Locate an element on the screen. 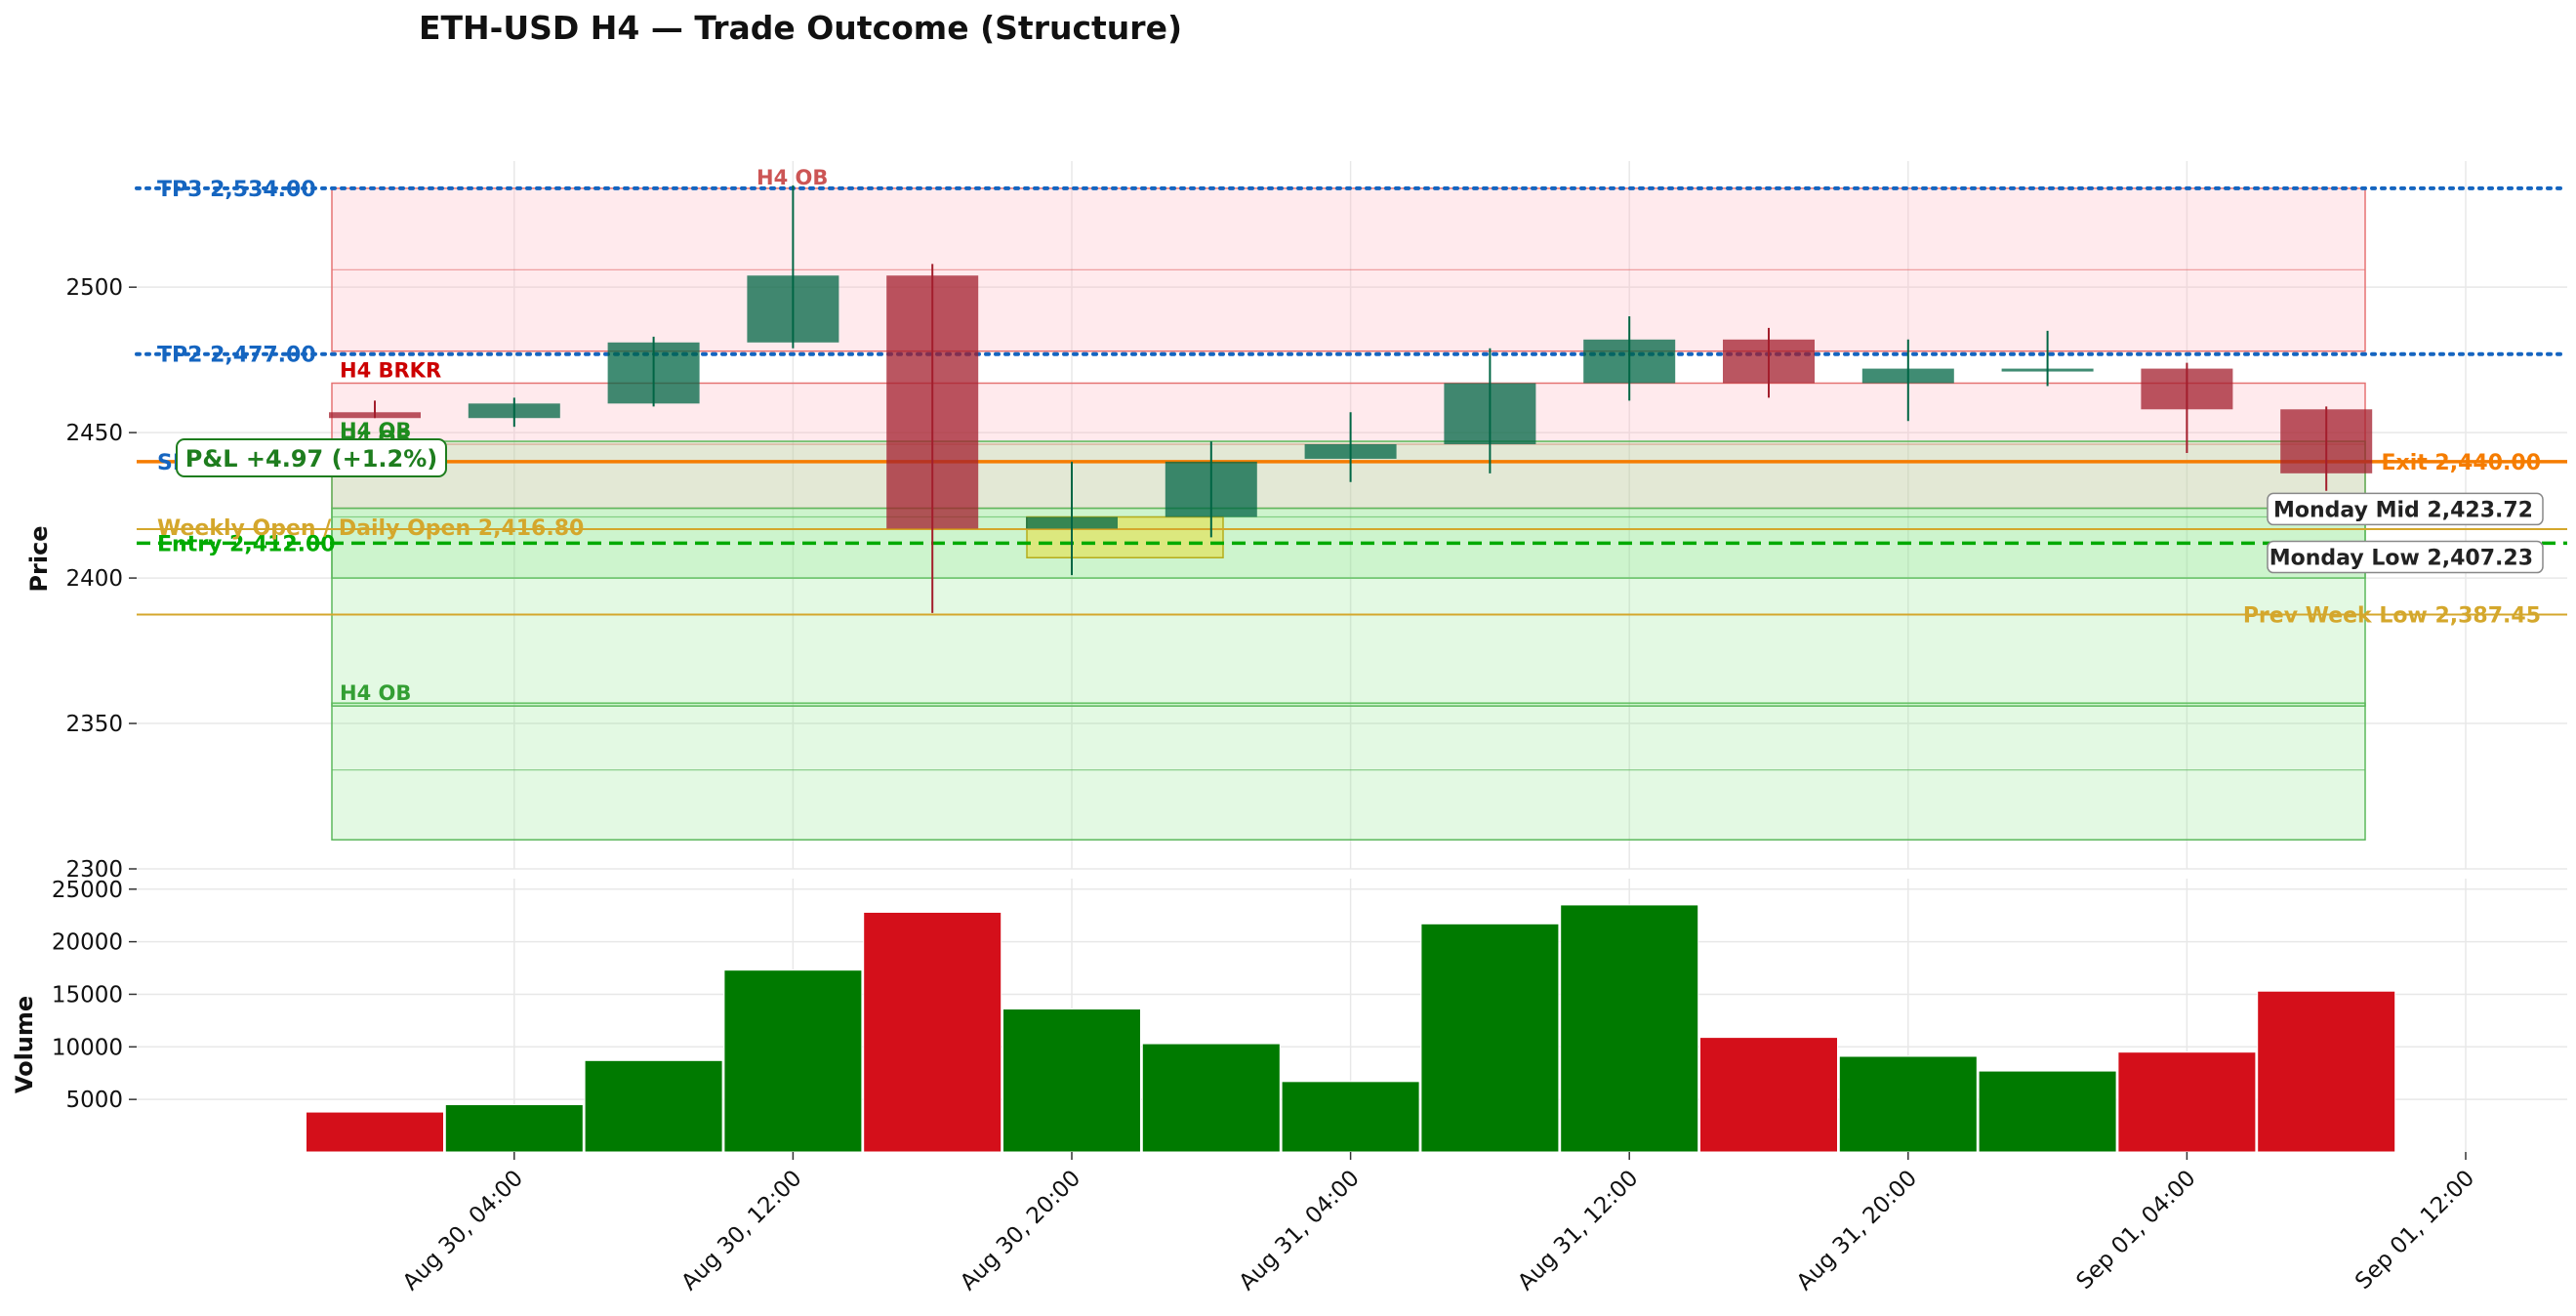 This screenshot has height=1316, width=2576. volume-tick-label: 5000 is located at coordinates (94, 1100).